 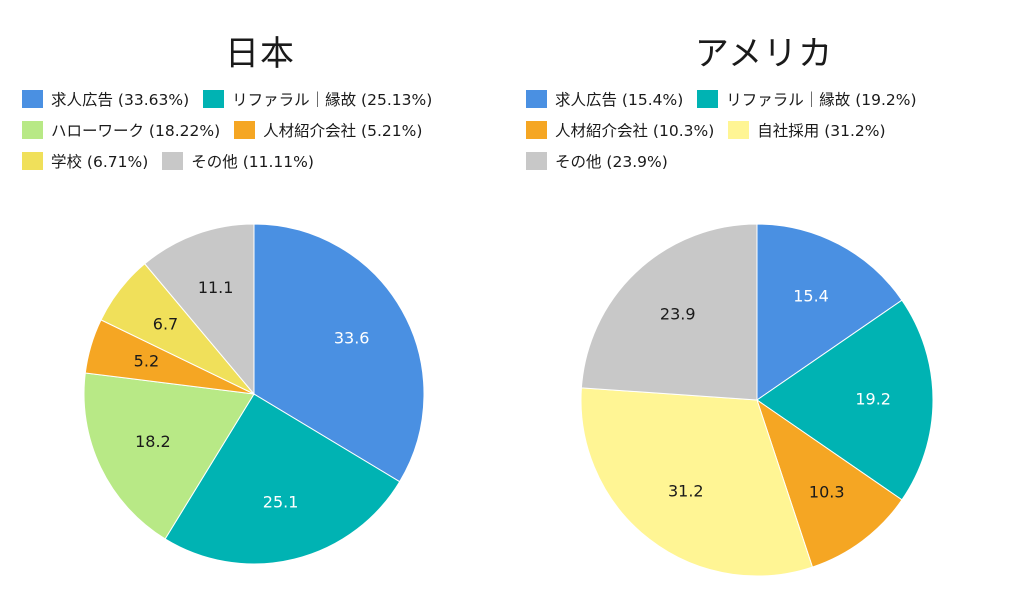 What do you see at coordinates (153, 441) in the screenshot?
I see `data-label: 18.2` at bounding box center [153, 441].